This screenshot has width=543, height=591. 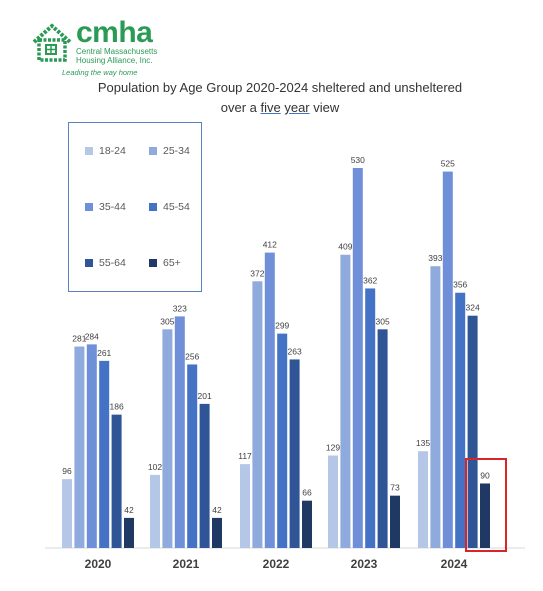 I want to click on legend-item-25-34: 25-34, so click(x=169, y=151).